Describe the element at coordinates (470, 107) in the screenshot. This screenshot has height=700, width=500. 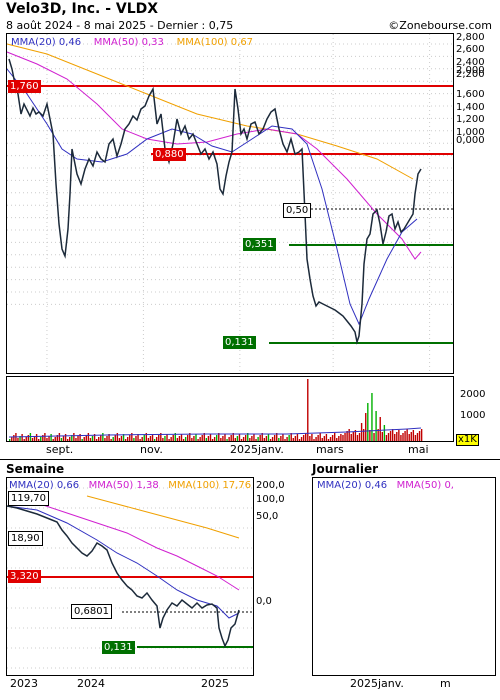
I see `y-tick: 1,400` at that location.